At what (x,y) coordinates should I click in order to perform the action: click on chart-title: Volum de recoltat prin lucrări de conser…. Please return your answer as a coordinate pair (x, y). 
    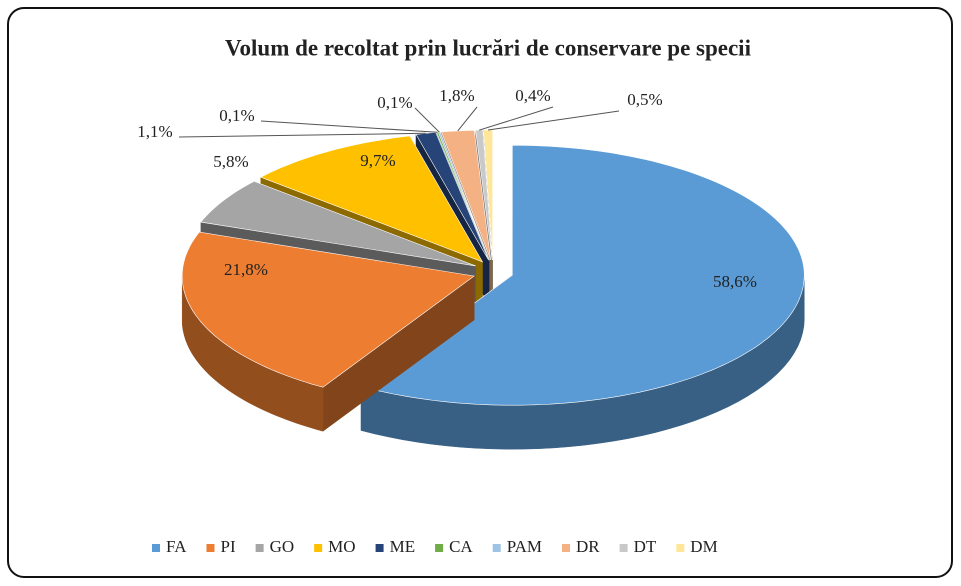
    Looking at the image, I should click on (488, 47).